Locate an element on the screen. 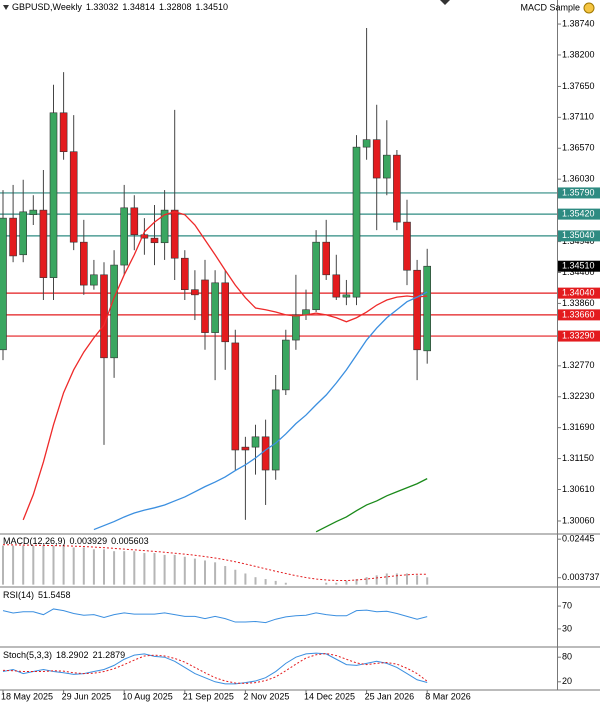 The height and width of the screenshot is (703, 600). y-tick-label: 20 is located at coordinates (567, 681).